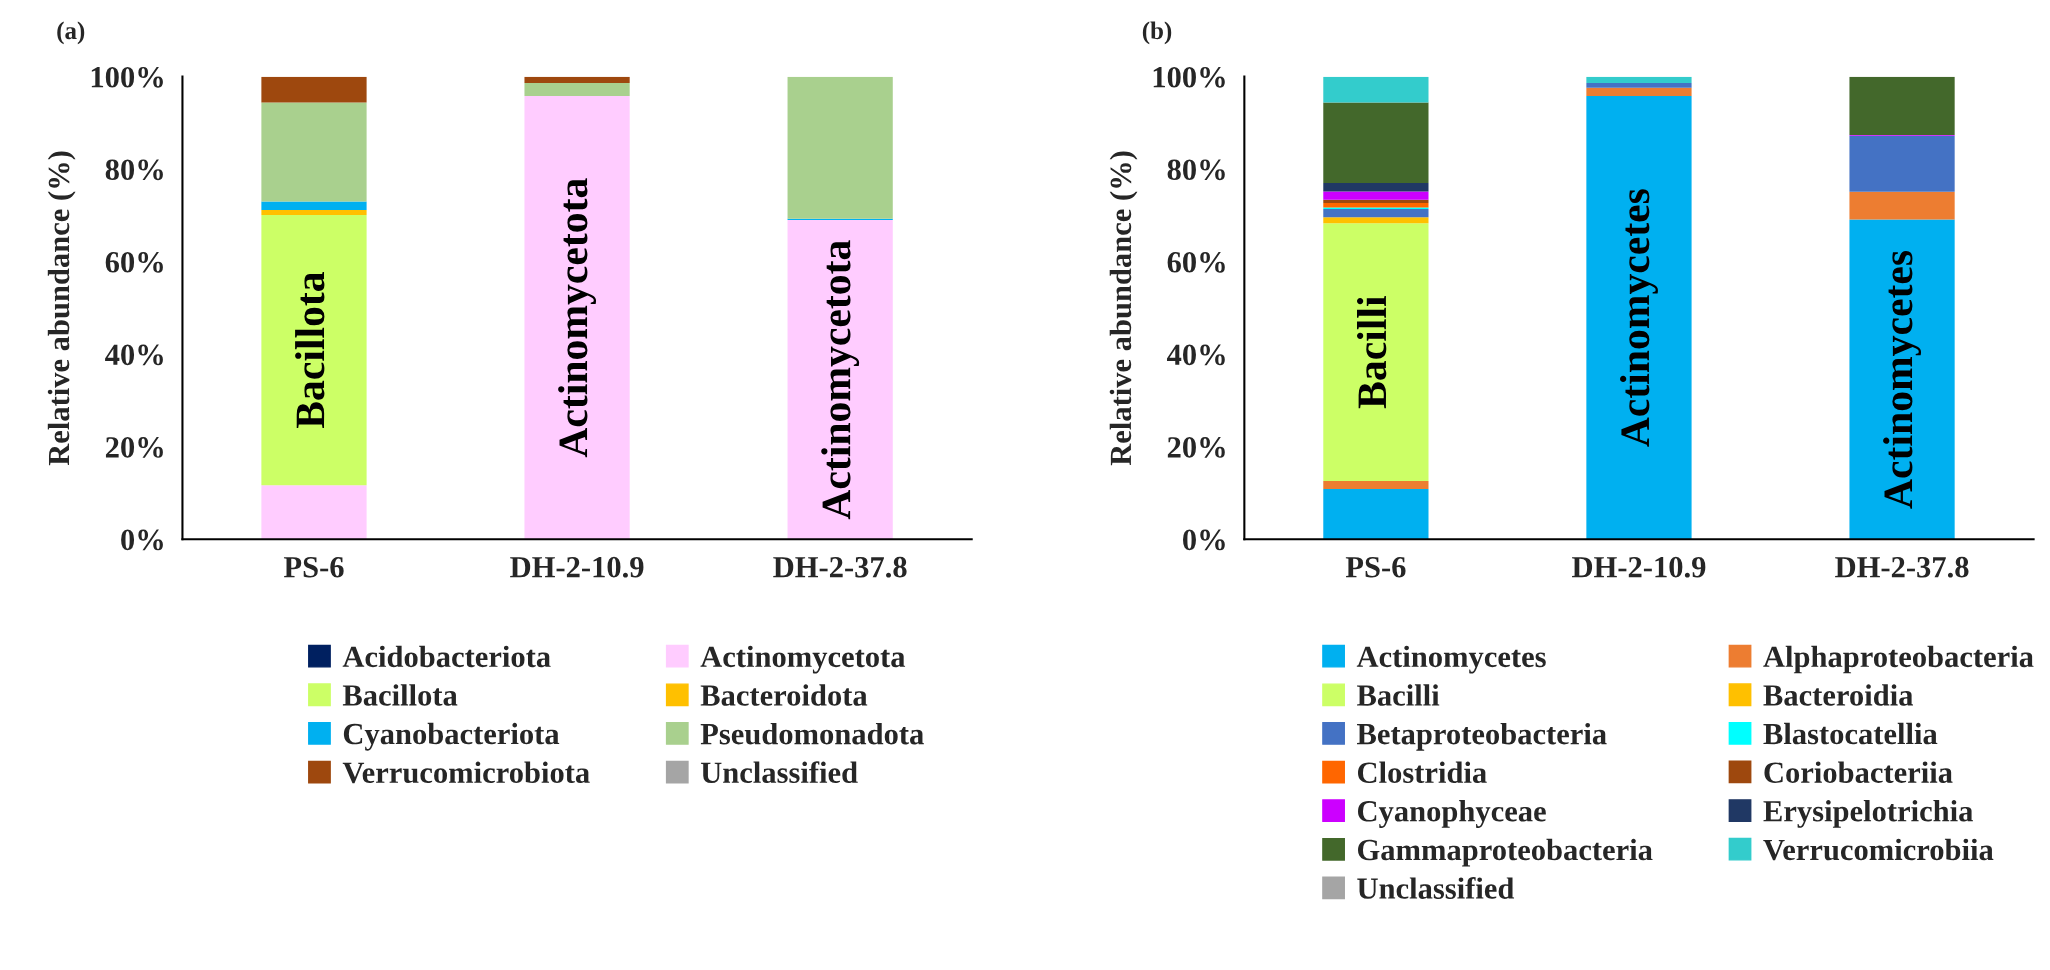 This screenshot has width=2050, height=970. I want to click on annotation: Bacillota, so click(310, 350).